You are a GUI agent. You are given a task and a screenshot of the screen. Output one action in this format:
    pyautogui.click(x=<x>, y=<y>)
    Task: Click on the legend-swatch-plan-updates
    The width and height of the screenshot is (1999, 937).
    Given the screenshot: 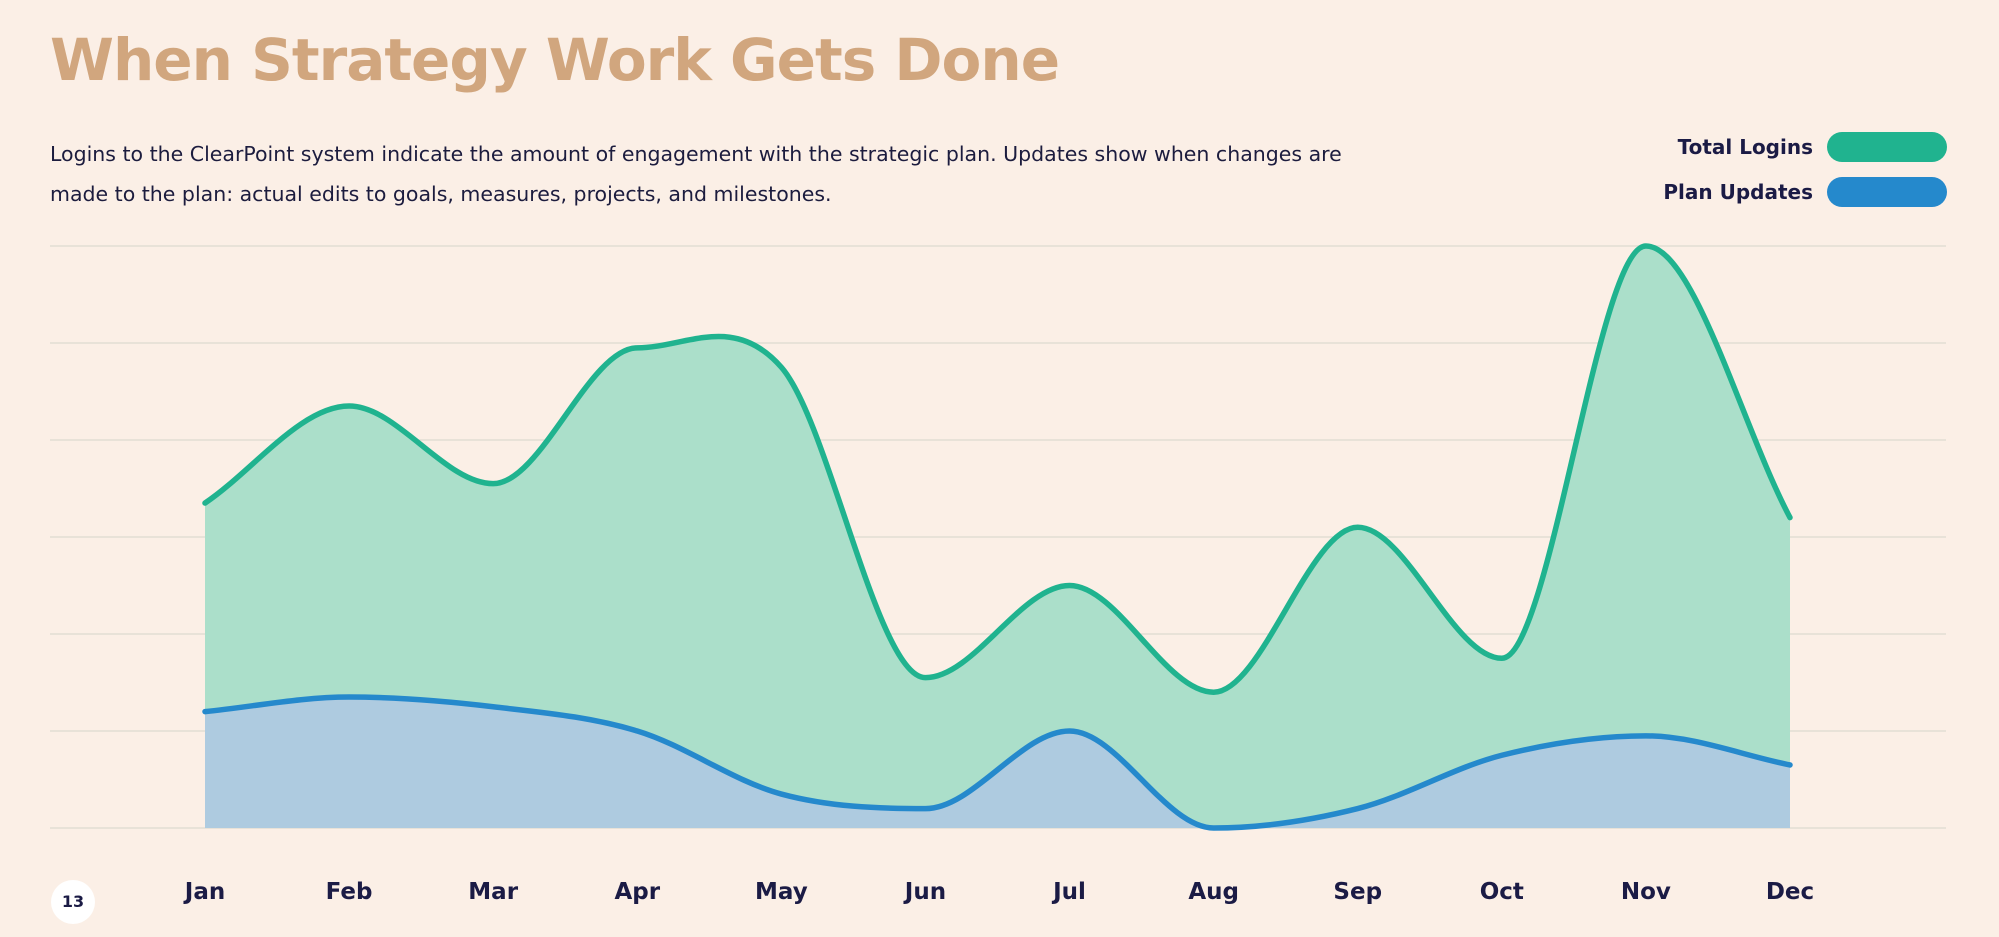 What is the action you would take?
    pyautogui.click(x=1887, y=192)
    